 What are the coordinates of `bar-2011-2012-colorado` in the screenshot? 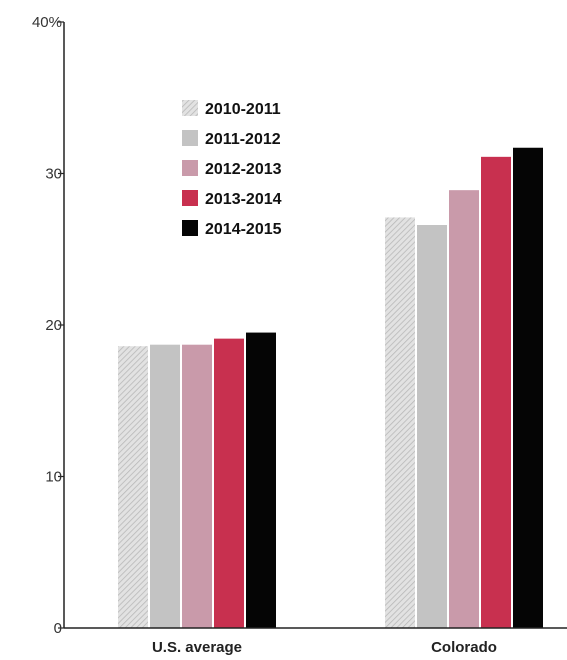 It's located at (432, 426).